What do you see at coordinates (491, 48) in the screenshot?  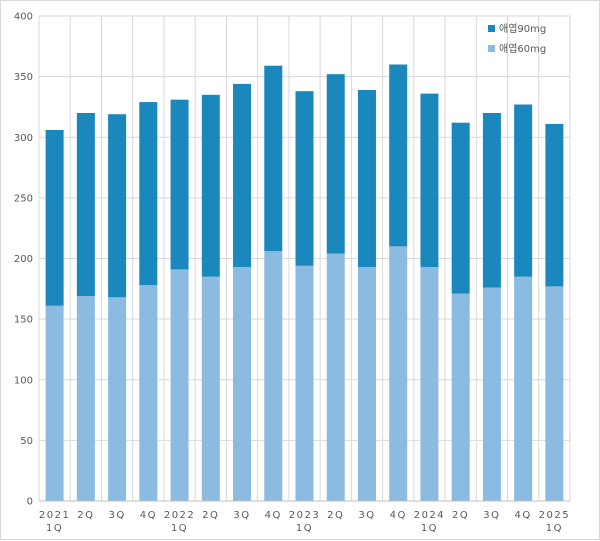 I see `legend-swatch-60mg` at bounding box center [491, 48].